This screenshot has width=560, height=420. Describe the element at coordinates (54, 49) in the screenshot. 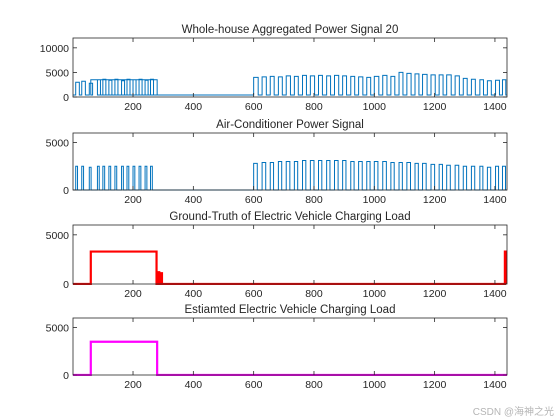

I see `y-tick-label: 10000` at that location.